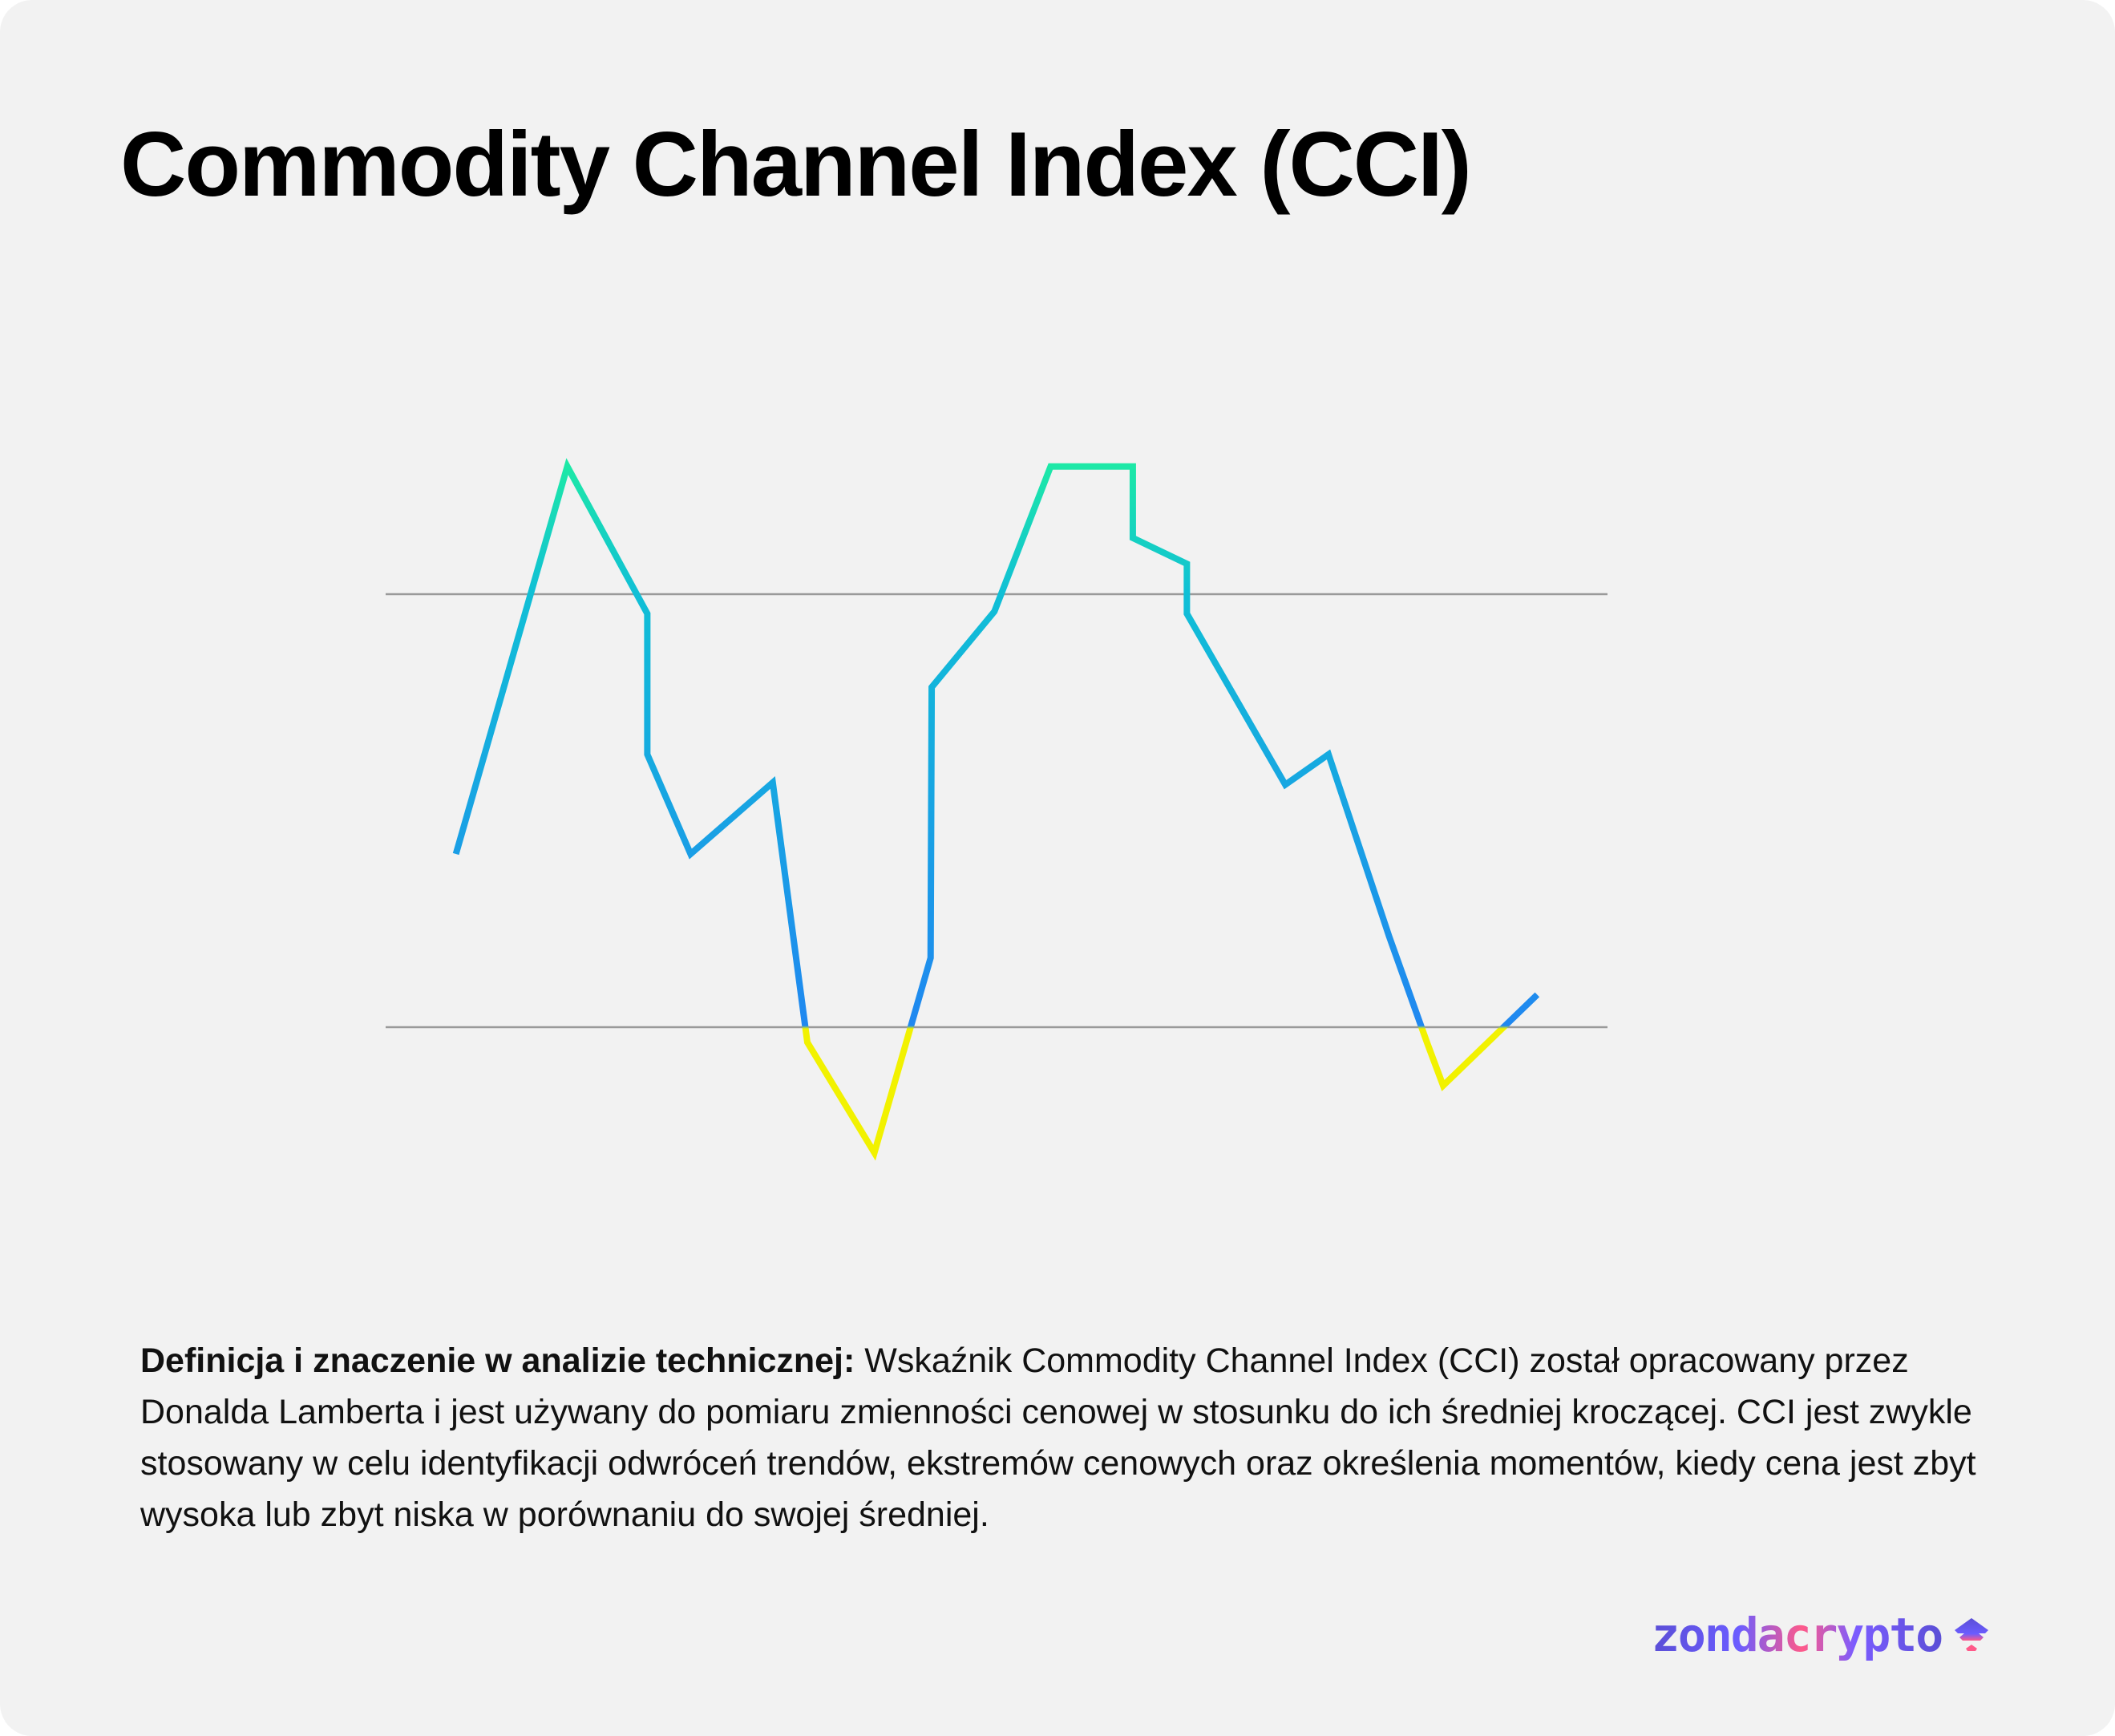  Describe the element at coordinates (1972, 1635) in the screenshot. I see `logo-icon` at that location.